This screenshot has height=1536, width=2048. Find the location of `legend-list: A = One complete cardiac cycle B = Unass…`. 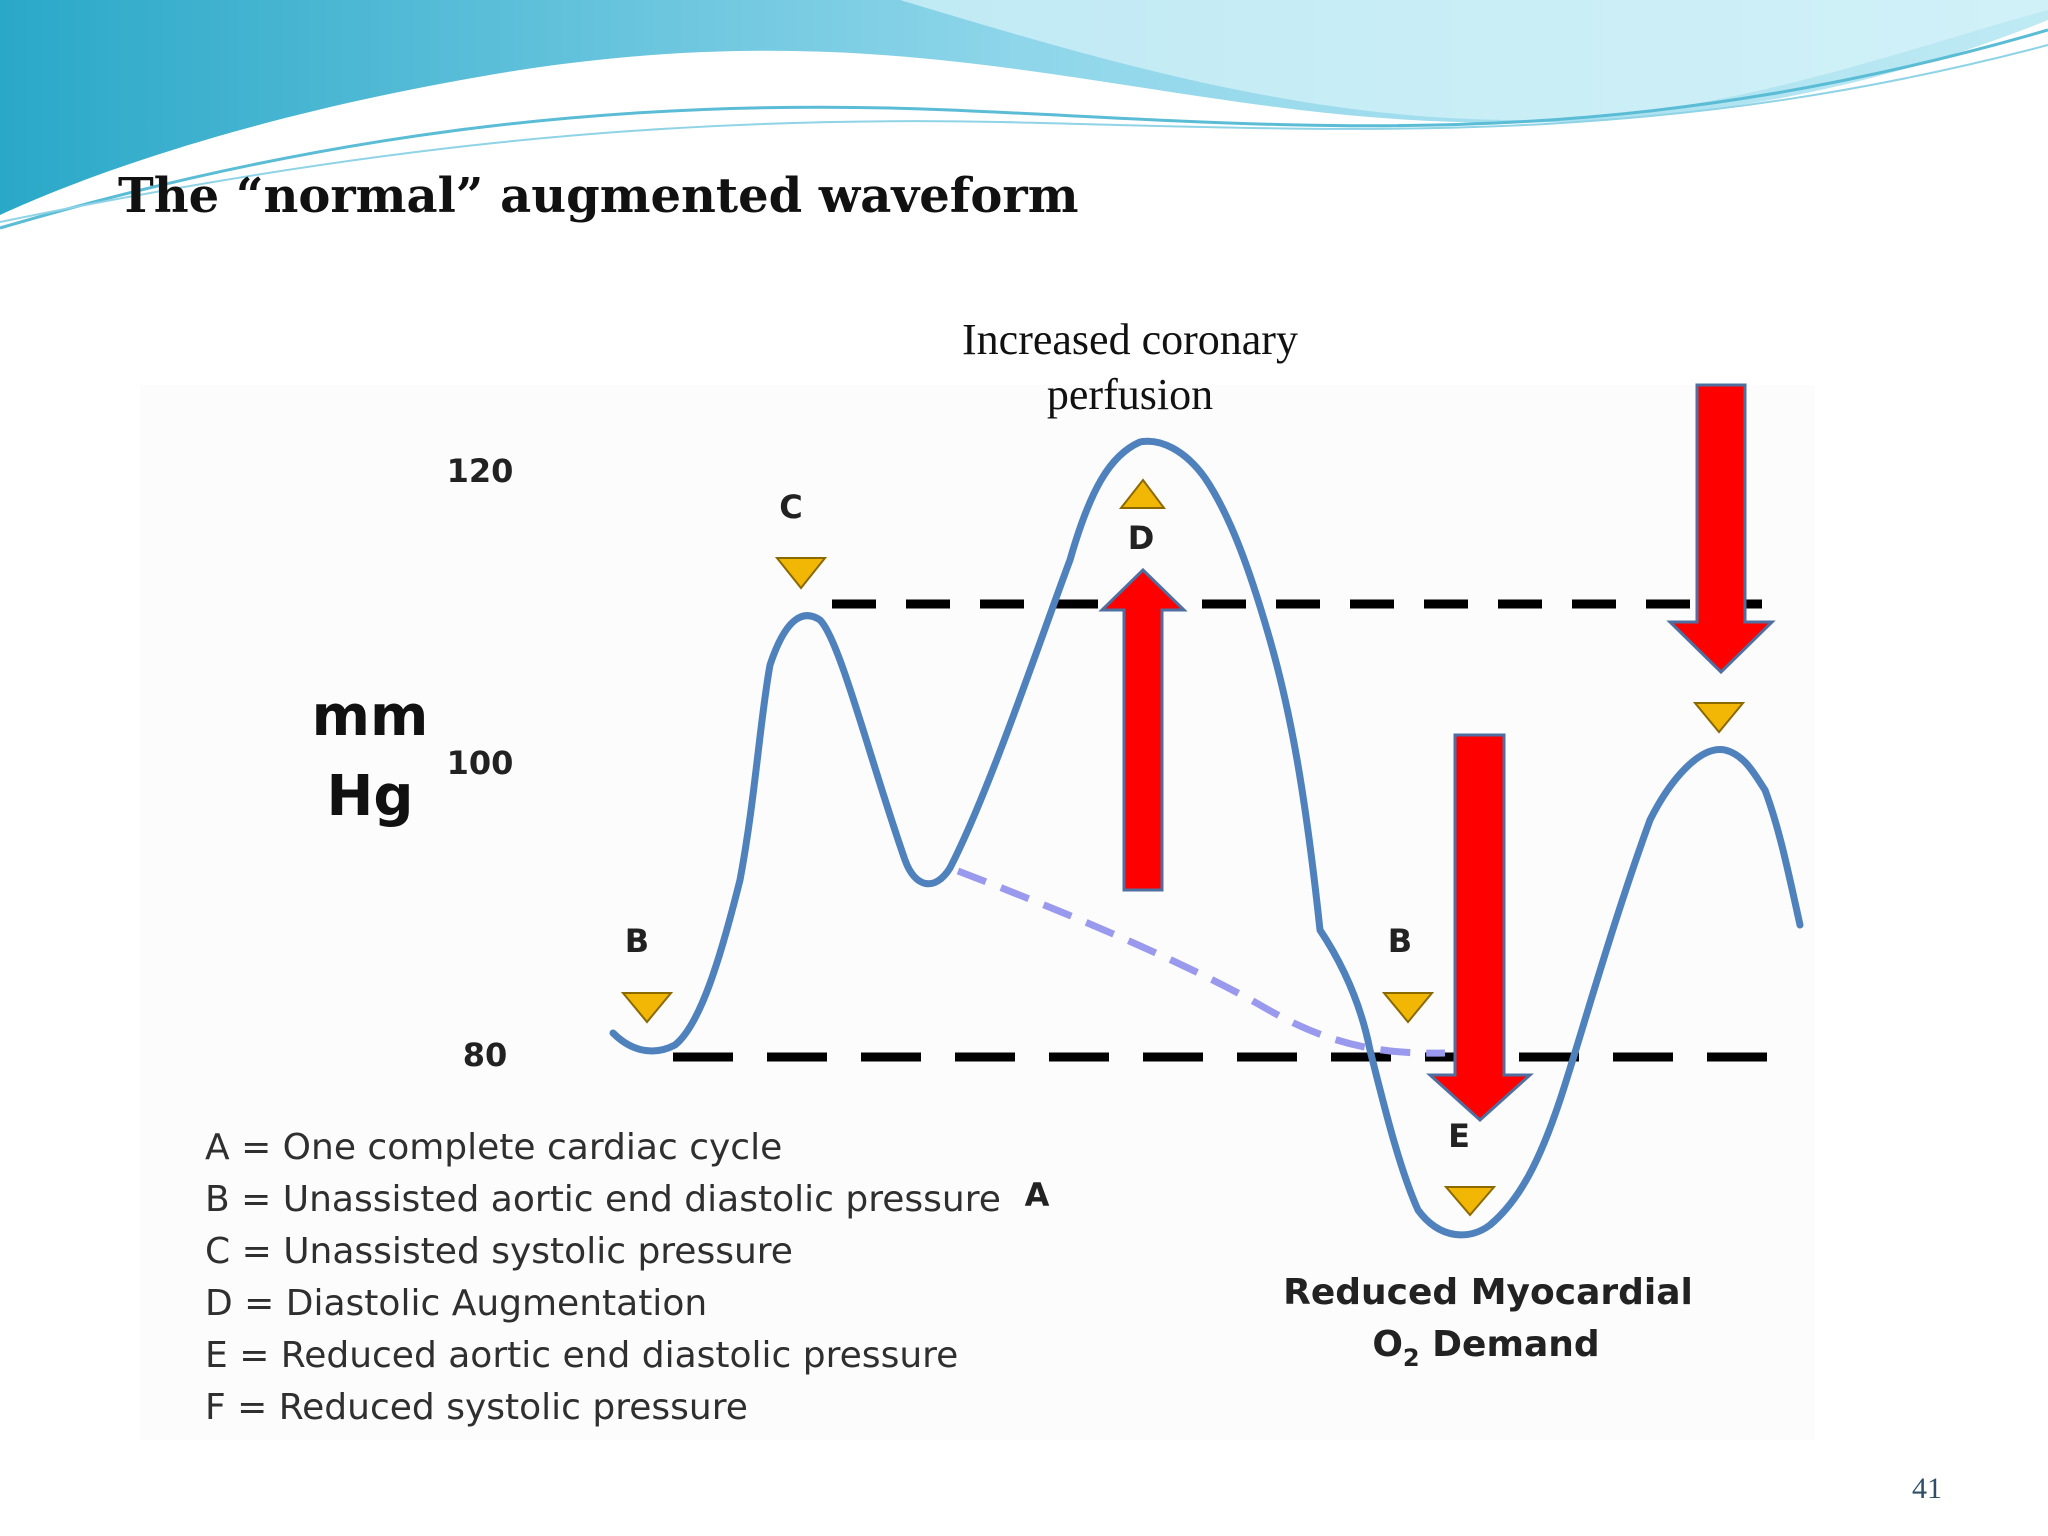

legend-list: A = One complete cardiac cycle B = Unass… is located at coordinates (603, 1278).